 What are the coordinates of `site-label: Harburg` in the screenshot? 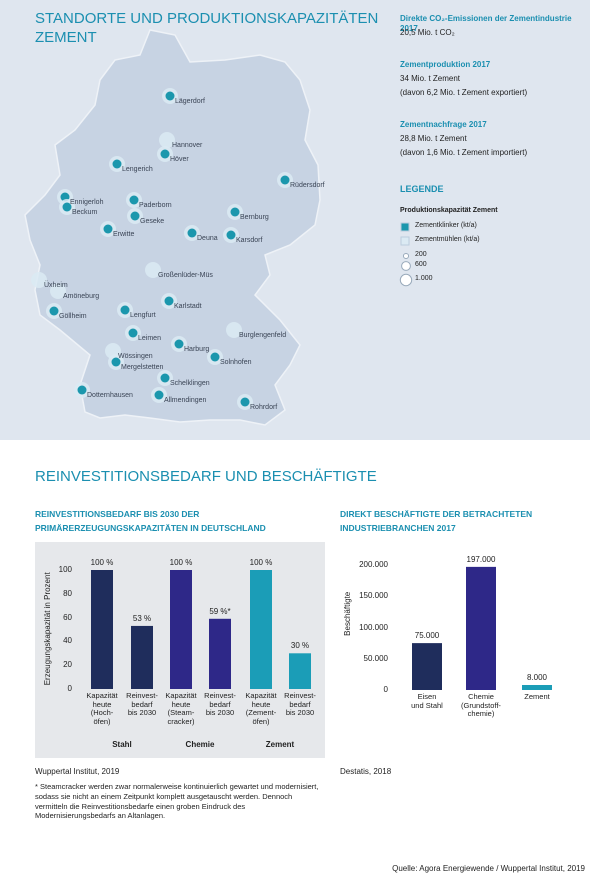 It's located at (197, 349).